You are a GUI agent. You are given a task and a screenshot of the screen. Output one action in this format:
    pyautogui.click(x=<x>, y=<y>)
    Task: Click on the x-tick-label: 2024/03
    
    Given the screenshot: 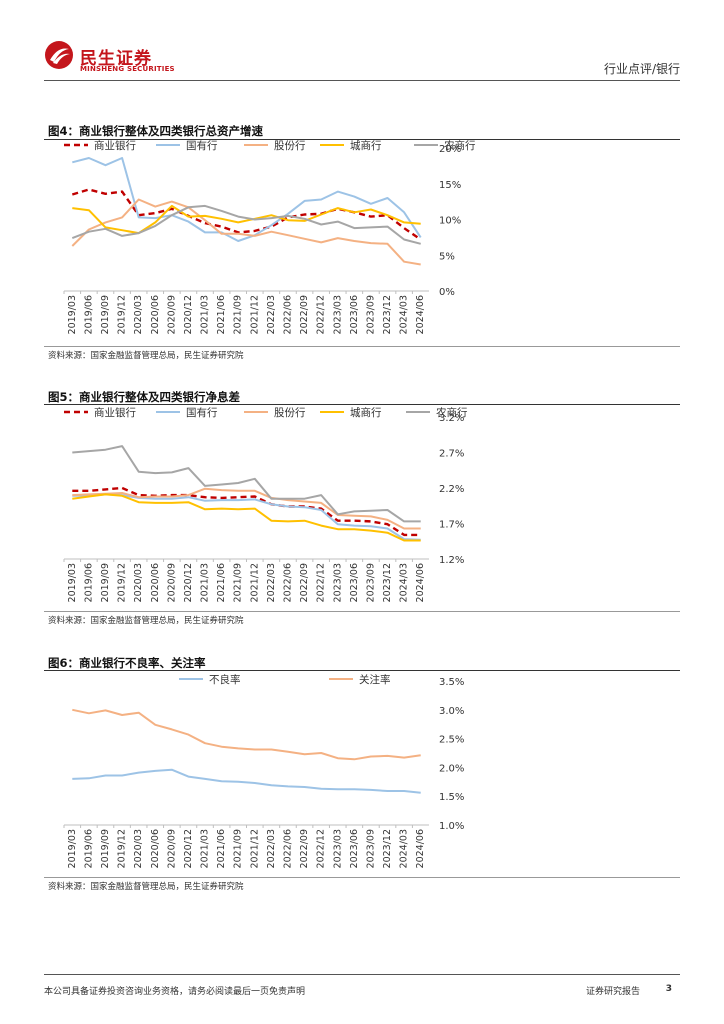 What is the action you would take?
    pyautogui.click(x=404, y=582)
    